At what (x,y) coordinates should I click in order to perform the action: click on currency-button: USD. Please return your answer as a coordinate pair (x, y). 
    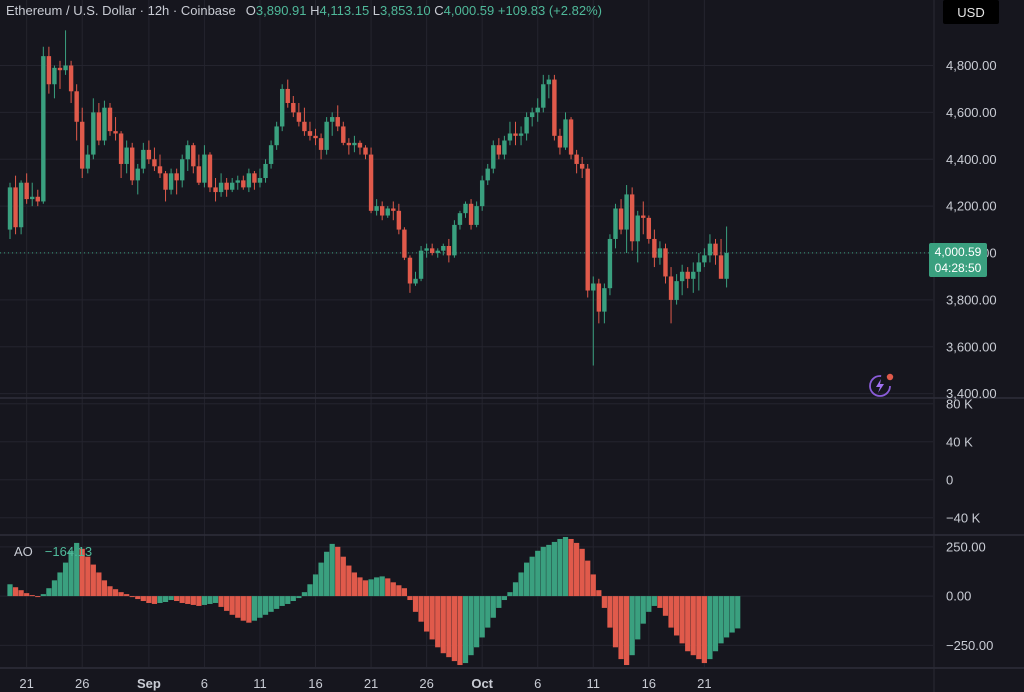
    Looking at the image, I should click on (971, 12).